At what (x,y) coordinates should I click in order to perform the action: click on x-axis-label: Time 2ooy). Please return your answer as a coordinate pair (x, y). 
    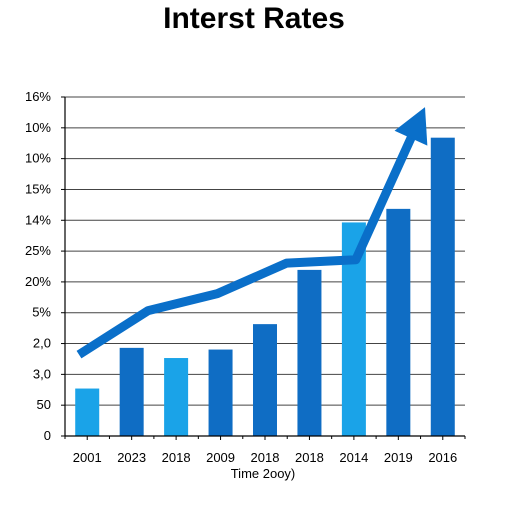
    Looking at the image, I should click on (263, 473).